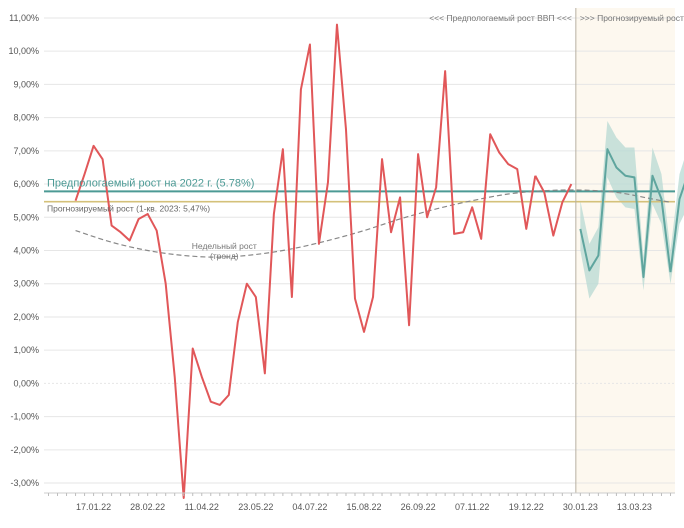 This screenshot has width=684, height=528. Describe the element at coordinates (24, 417) in the screenshot. I see `y-tick-label: -1,00%` at that location.